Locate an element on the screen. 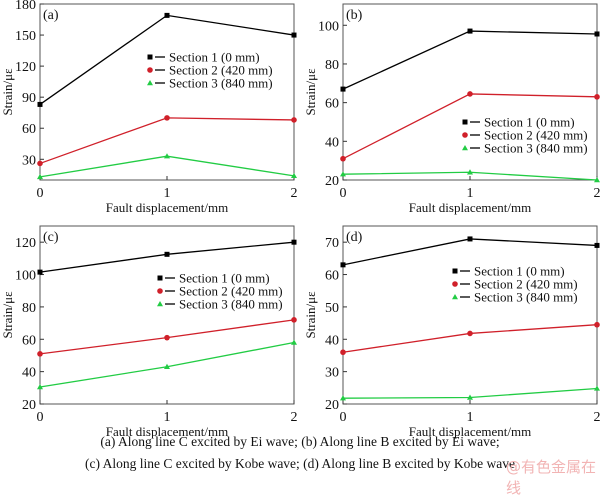 This screenshot has height=498, width=600. y-tick-label: 90 is located at coordinates (29, 98).